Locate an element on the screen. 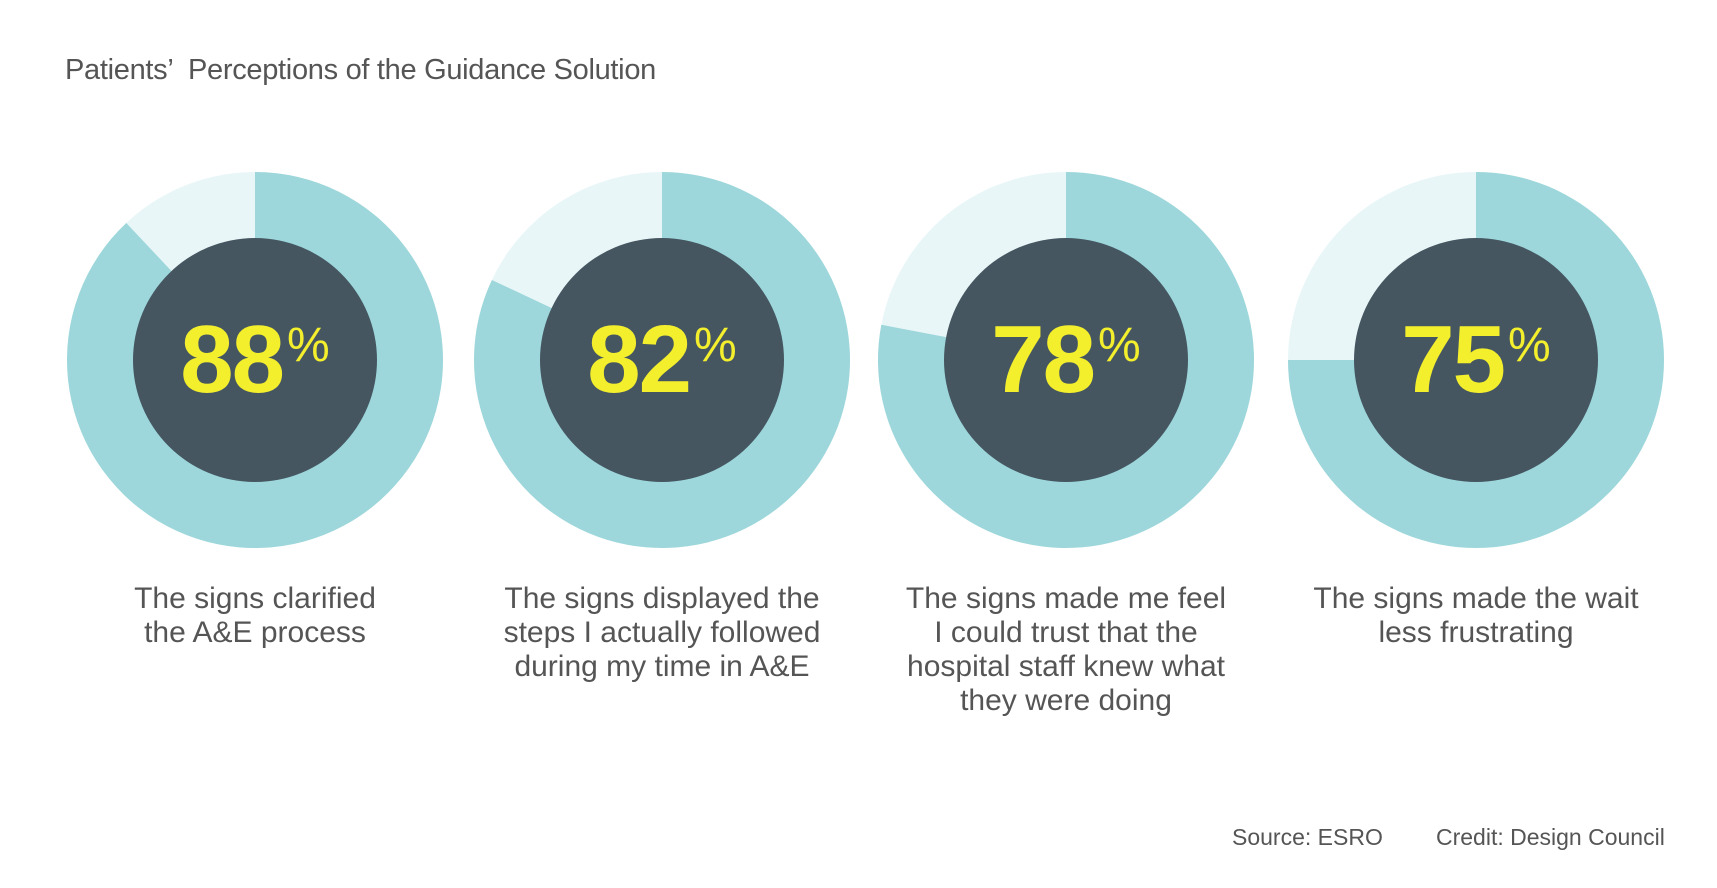  donut-chart-3: 78% is located at coordinates (1066, 360).